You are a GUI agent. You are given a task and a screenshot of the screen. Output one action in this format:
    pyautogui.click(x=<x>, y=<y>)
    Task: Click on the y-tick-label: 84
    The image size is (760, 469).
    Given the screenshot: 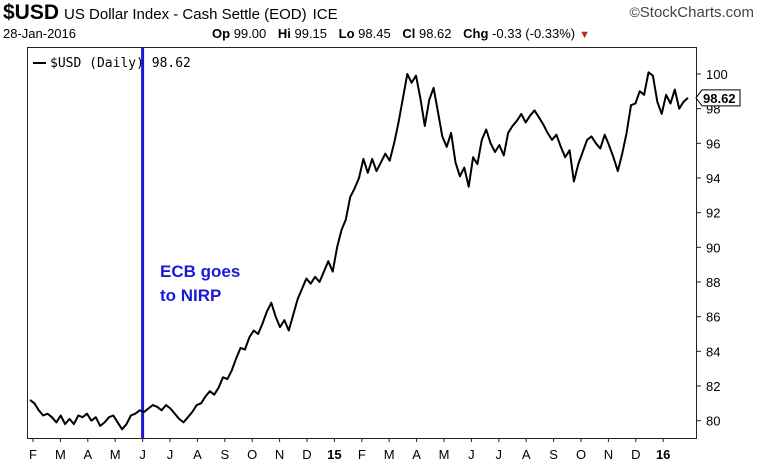 What is the action you would take?
    pyautogui.click(x=713, y=351)
    